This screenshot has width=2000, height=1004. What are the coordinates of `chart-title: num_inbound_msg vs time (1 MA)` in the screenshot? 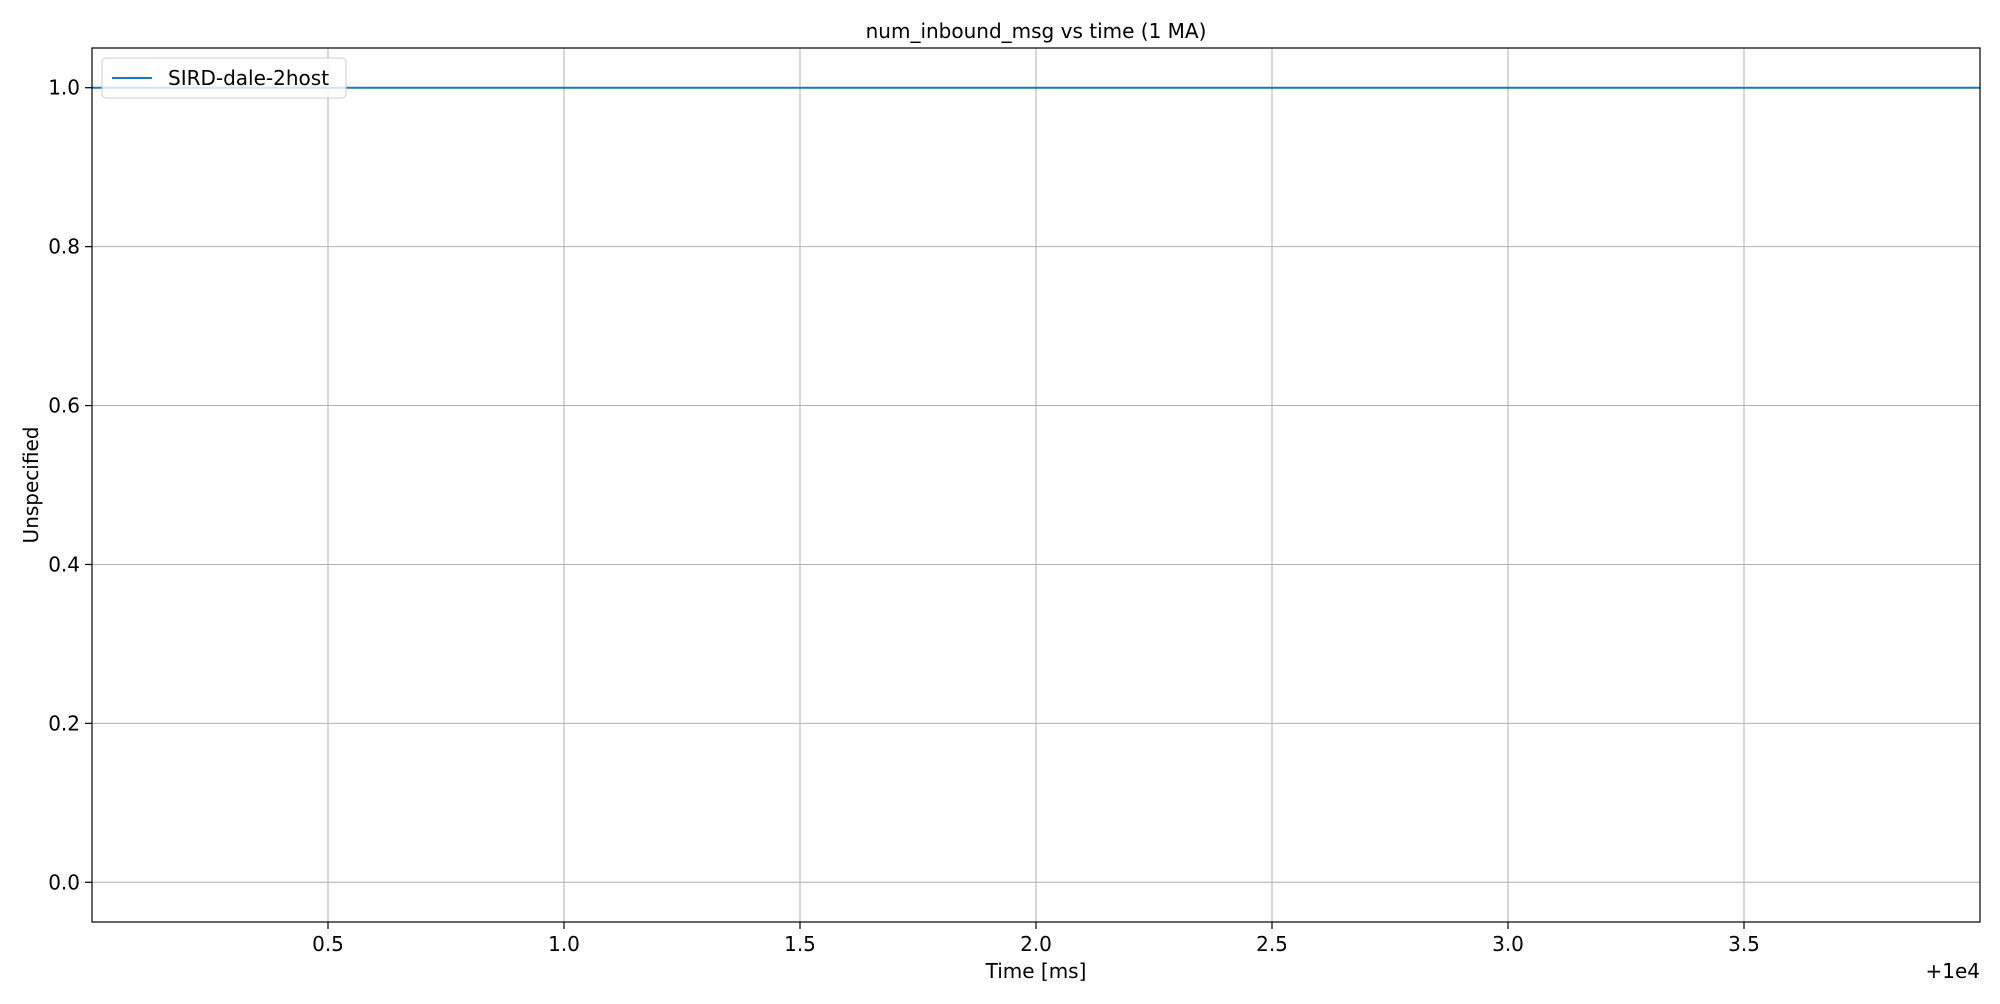 It's located at (1036, 31).